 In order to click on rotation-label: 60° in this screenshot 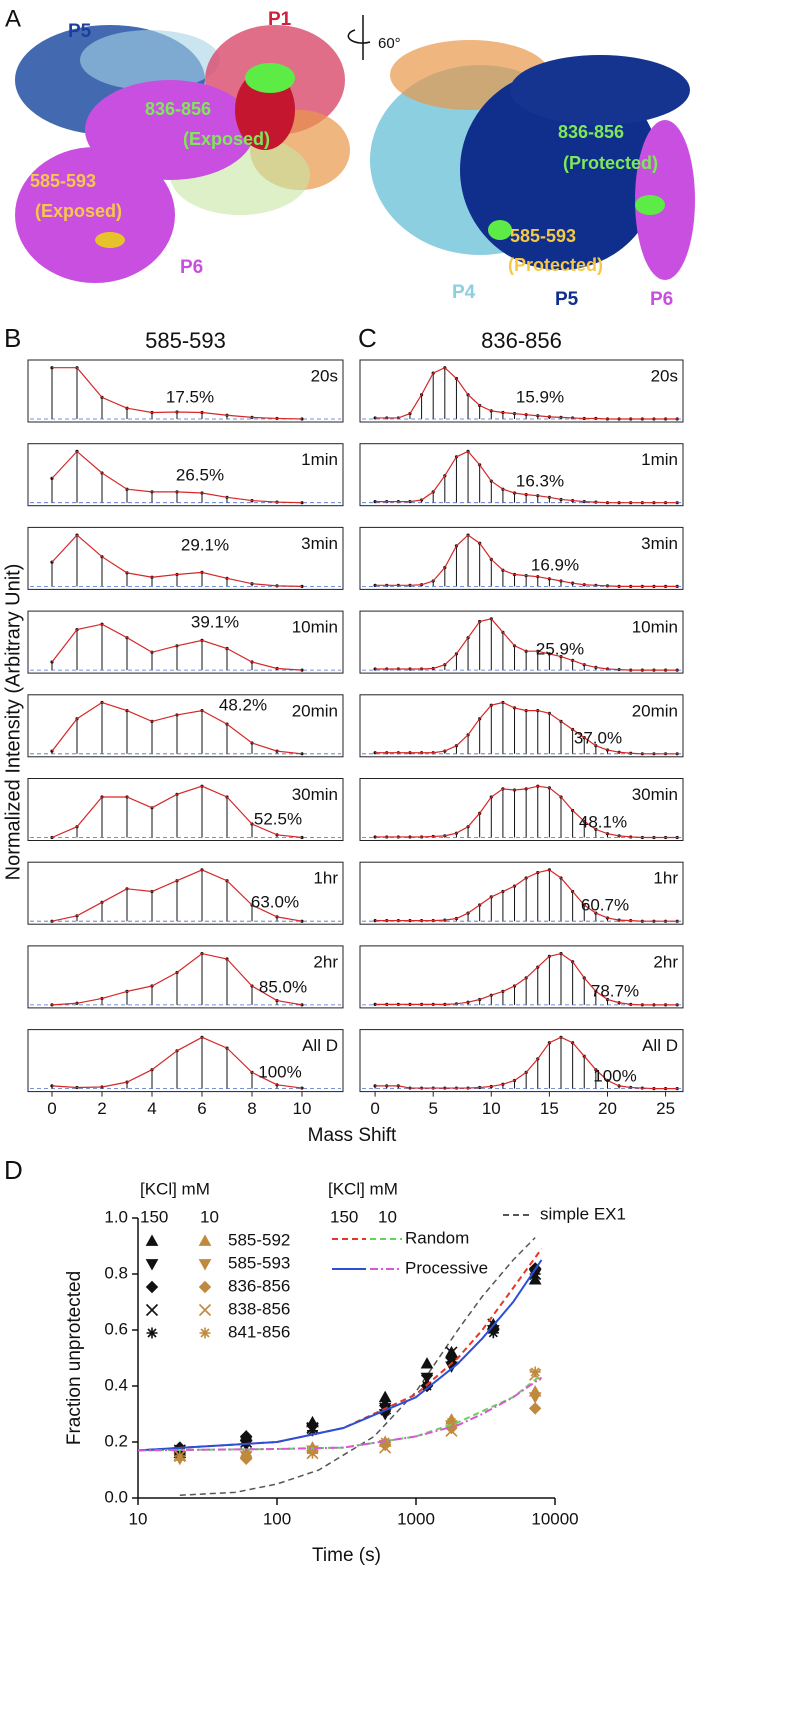, I will do `click(389, 43)`.